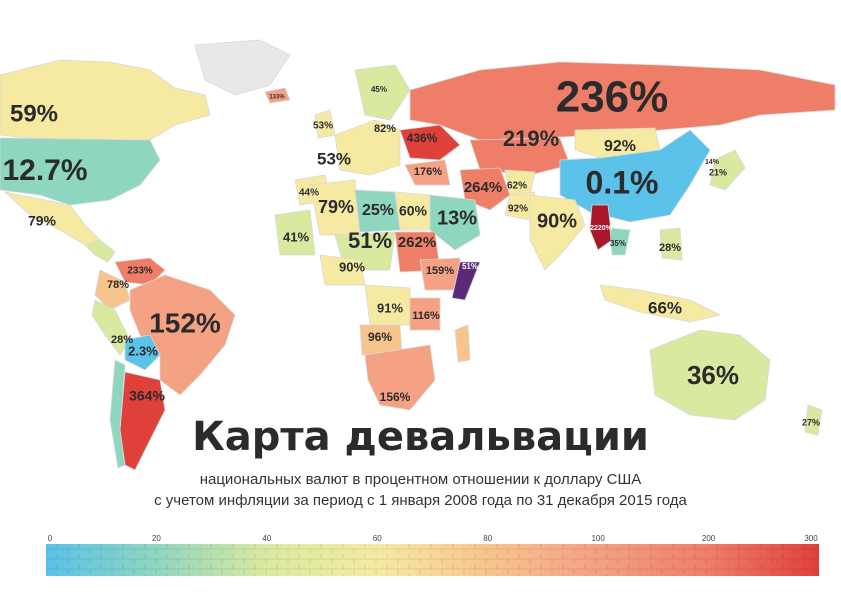  I want to click on region-philippines, so click(671, 244).